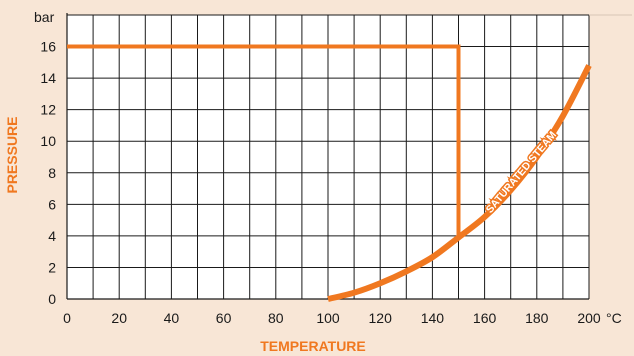 The height and width of the screenshot is (356, 634). I want to click on x-tick-label: 0, so click(67, 318).